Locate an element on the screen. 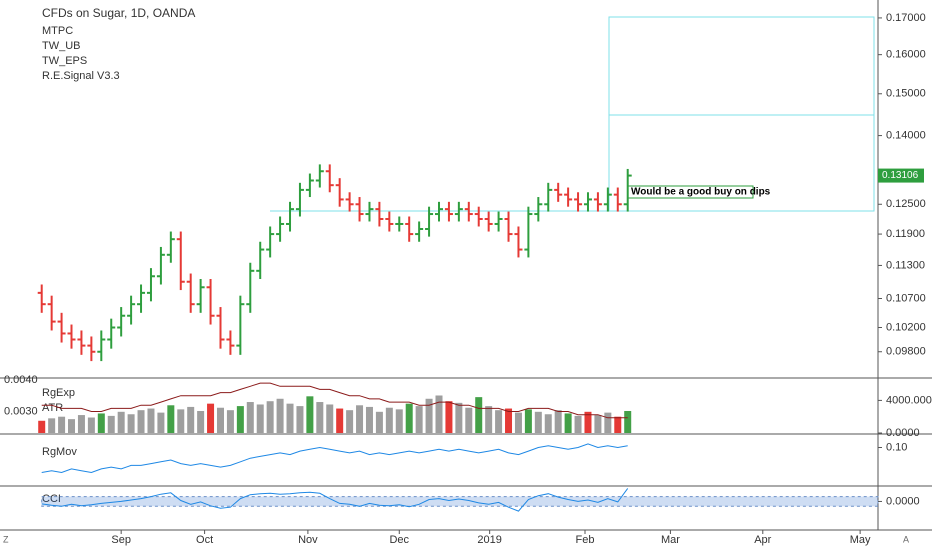  y-tick-label: 0.0030 is located at coordinates (21, 411).